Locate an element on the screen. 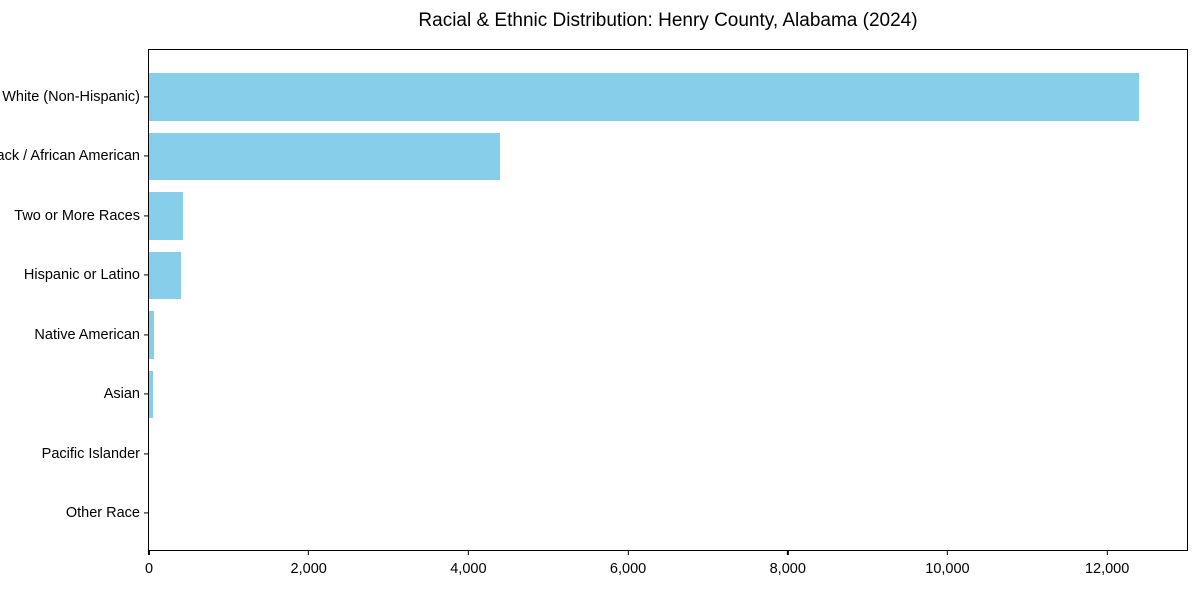  x-tick: 8,000 is located at coordinates (788, 564).